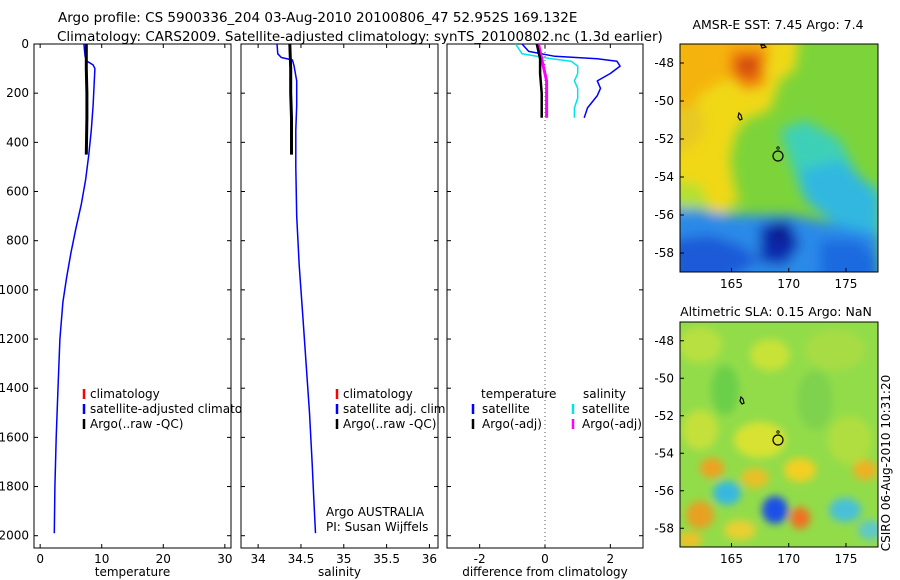  What do you see at coordinates (396, 409) in the screenshot?
I see `legend-label: satellite adj. clim.` at bounding box center [396, 409].